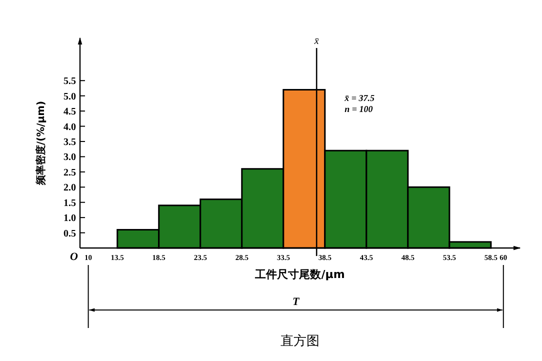 This screenshot has width=542, height=361. Describe the element at coordinates (41, 143) in the screenshot. I see `y-axis-title: 频率密度/(%/μm)` at that location.